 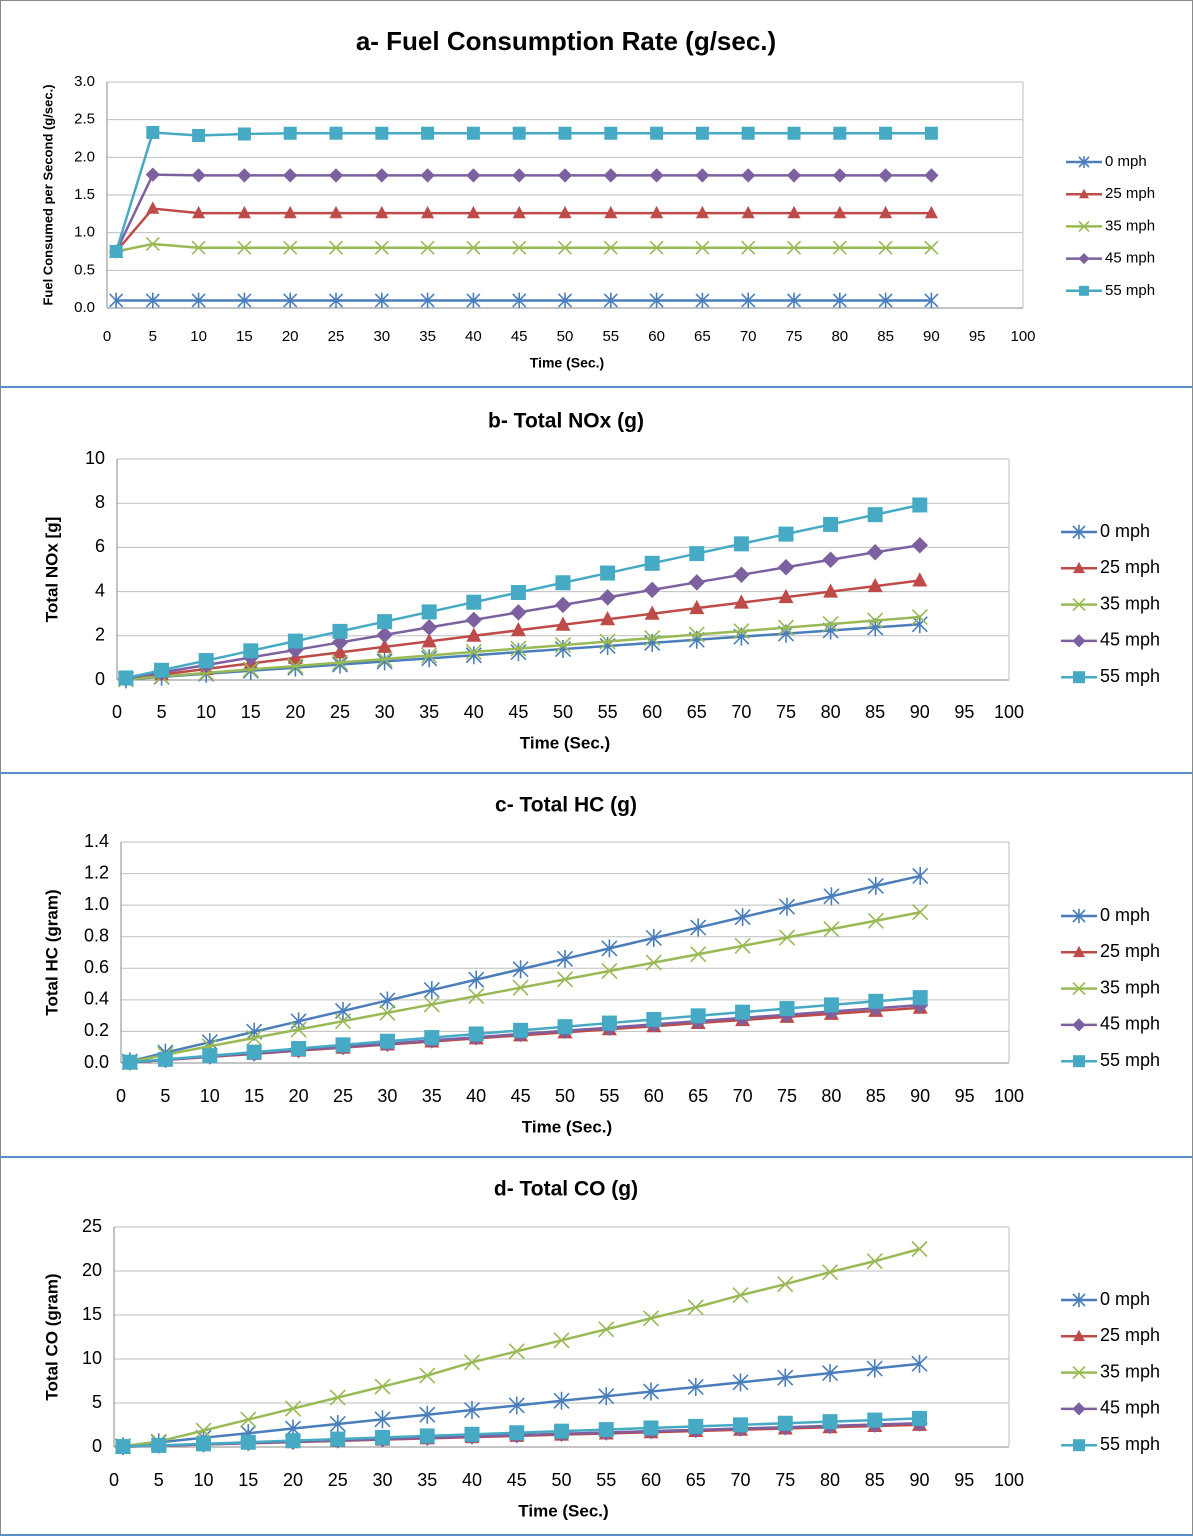 I want to click on x-tick-label: 90, so click(x=931, y=336).